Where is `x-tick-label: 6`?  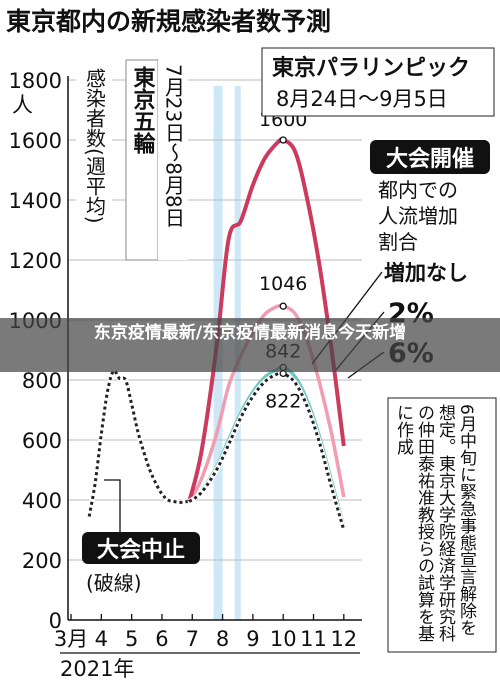 x-tick-label: 6 is located at coordinates (161, 639).